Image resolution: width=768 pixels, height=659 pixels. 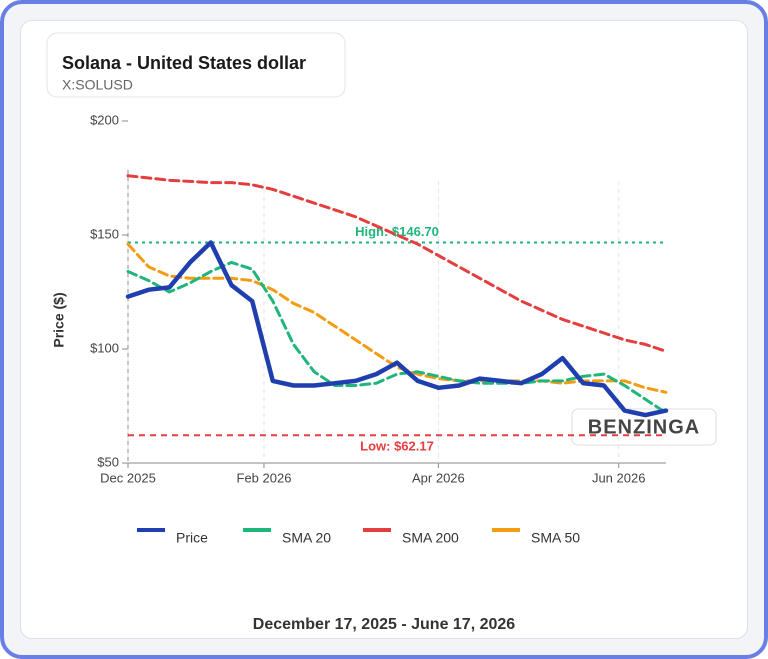 What do you see at coordinates (184, 63) in the screenshot?
I see `chart-title: Solana - United States dollar` at bounding box center [184, 63].